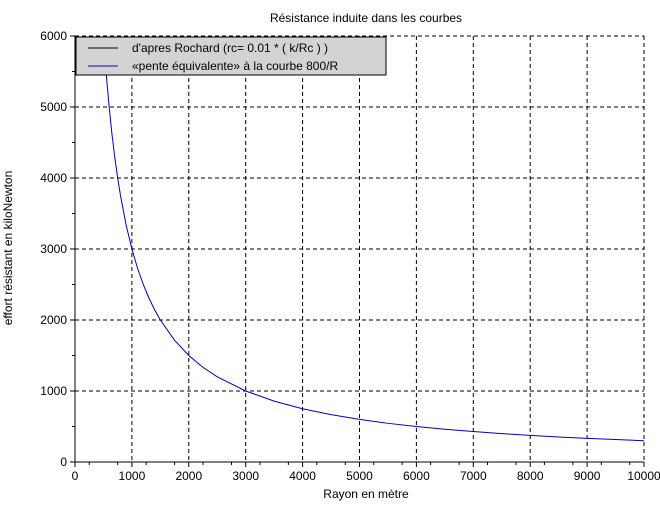 The height and width of the screenshot is (505, 660). What do you see at coordinates (643, 476) in the screenshot?
I see `x-tick-label: 10000` at bounding box center [643, 476].